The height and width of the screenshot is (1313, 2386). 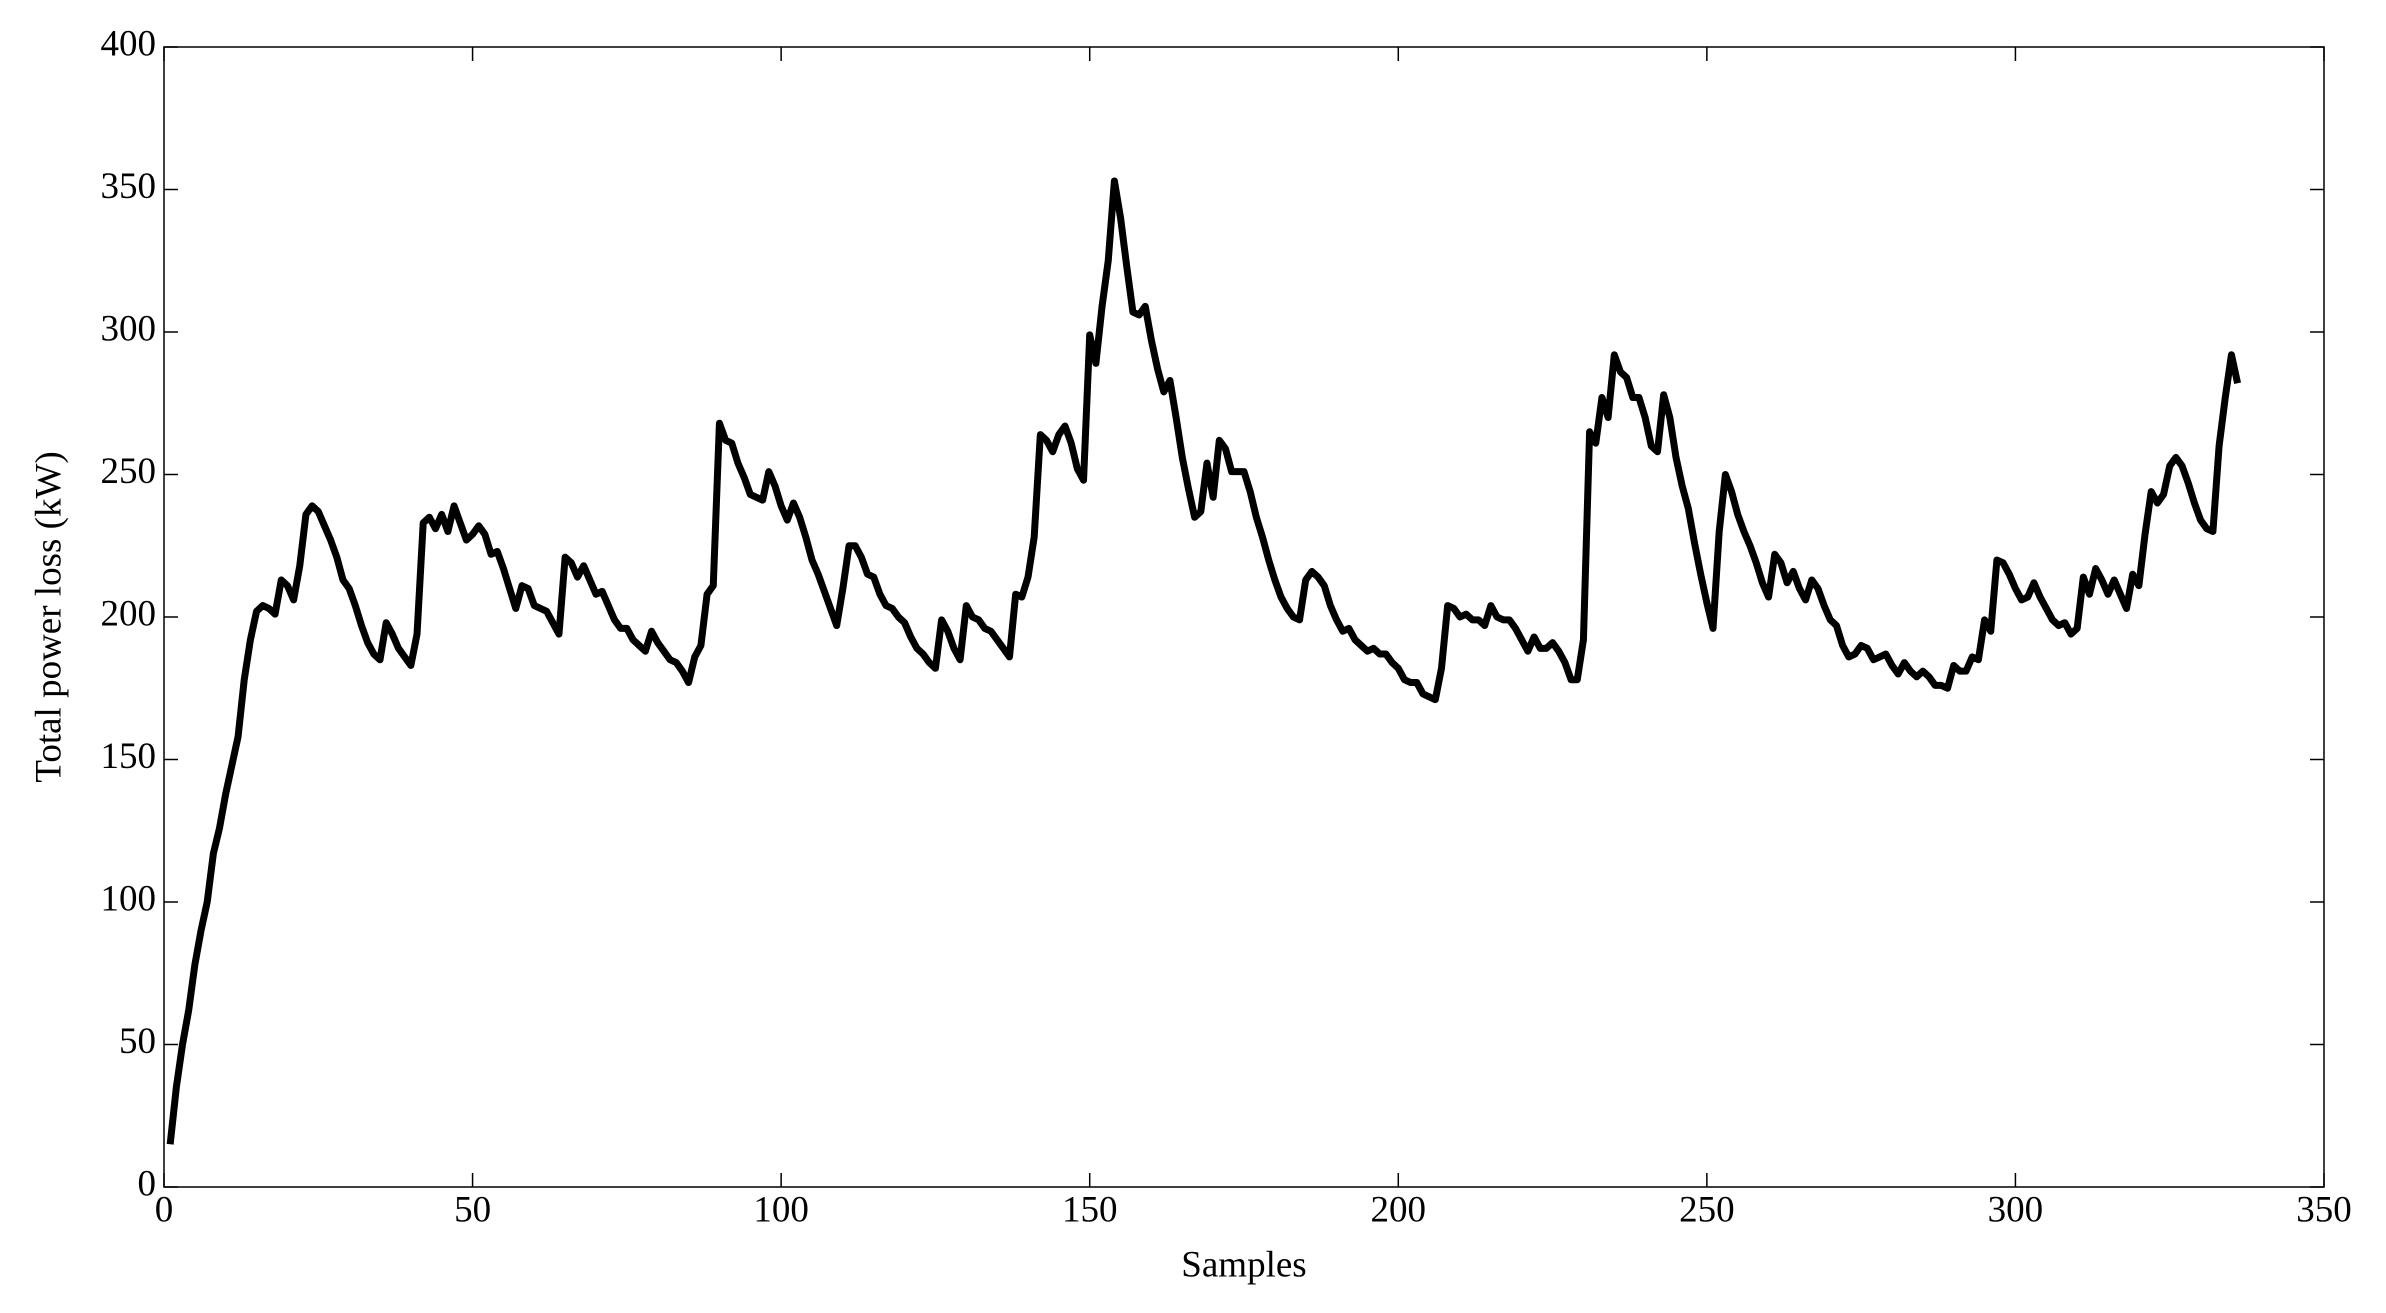 I want to click on y-tick-label: 250, so click(x=129, y=471).